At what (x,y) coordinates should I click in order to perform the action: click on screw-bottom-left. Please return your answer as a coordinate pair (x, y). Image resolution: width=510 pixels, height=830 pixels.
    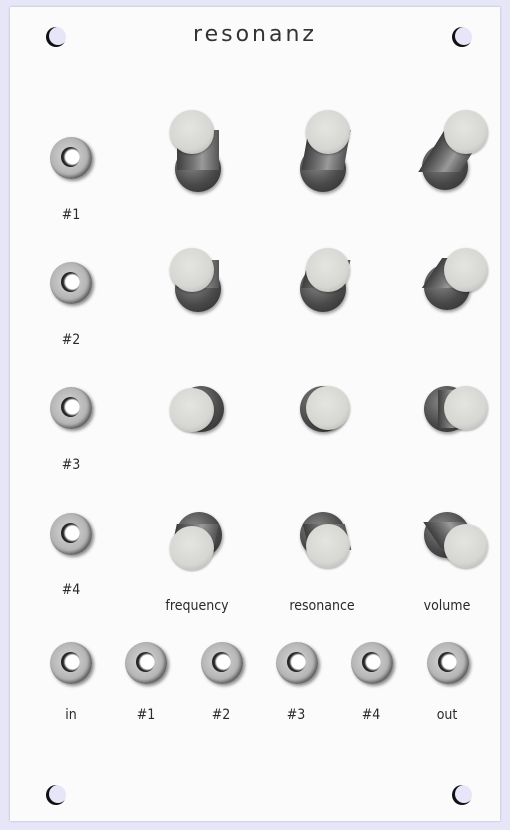
    Looking at the image, I should click on (56, 795).